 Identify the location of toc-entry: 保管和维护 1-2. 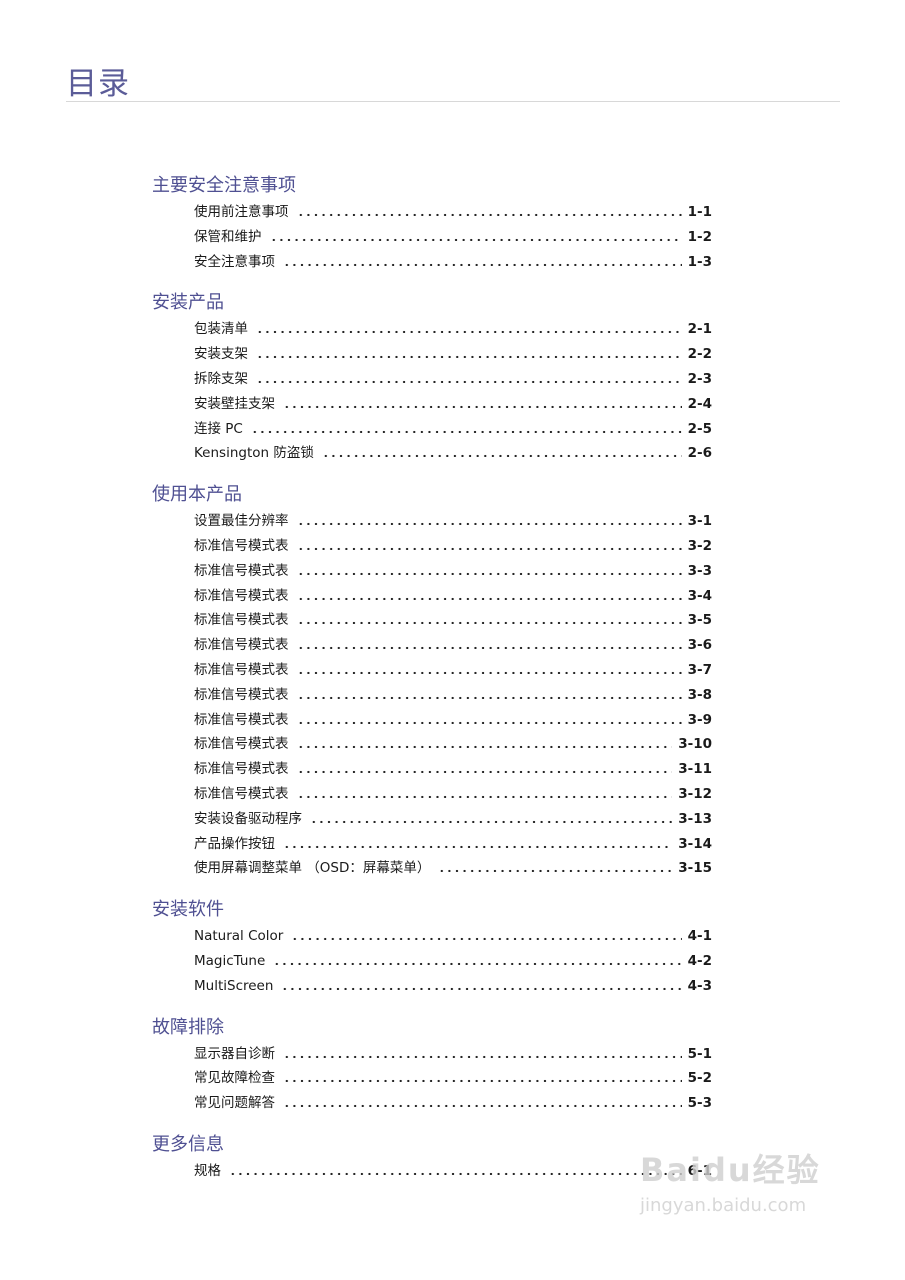
(453, 237).